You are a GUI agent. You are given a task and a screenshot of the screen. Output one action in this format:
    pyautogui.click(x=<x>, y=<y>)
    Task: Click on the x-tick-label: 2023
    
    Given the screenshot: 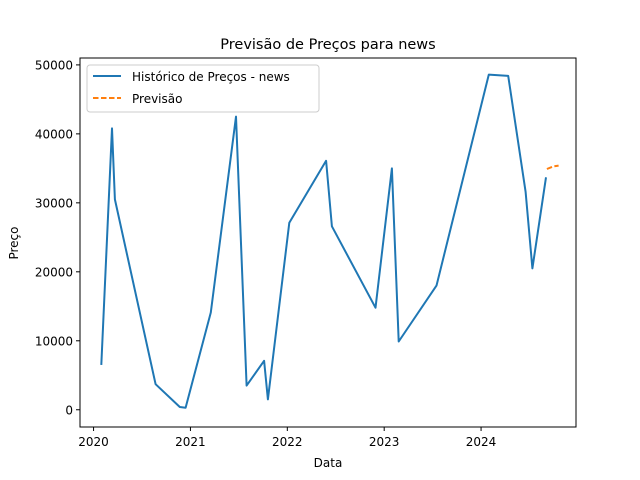 What is the action you would take?
    pyautogui.click(x=384, y=442)
    